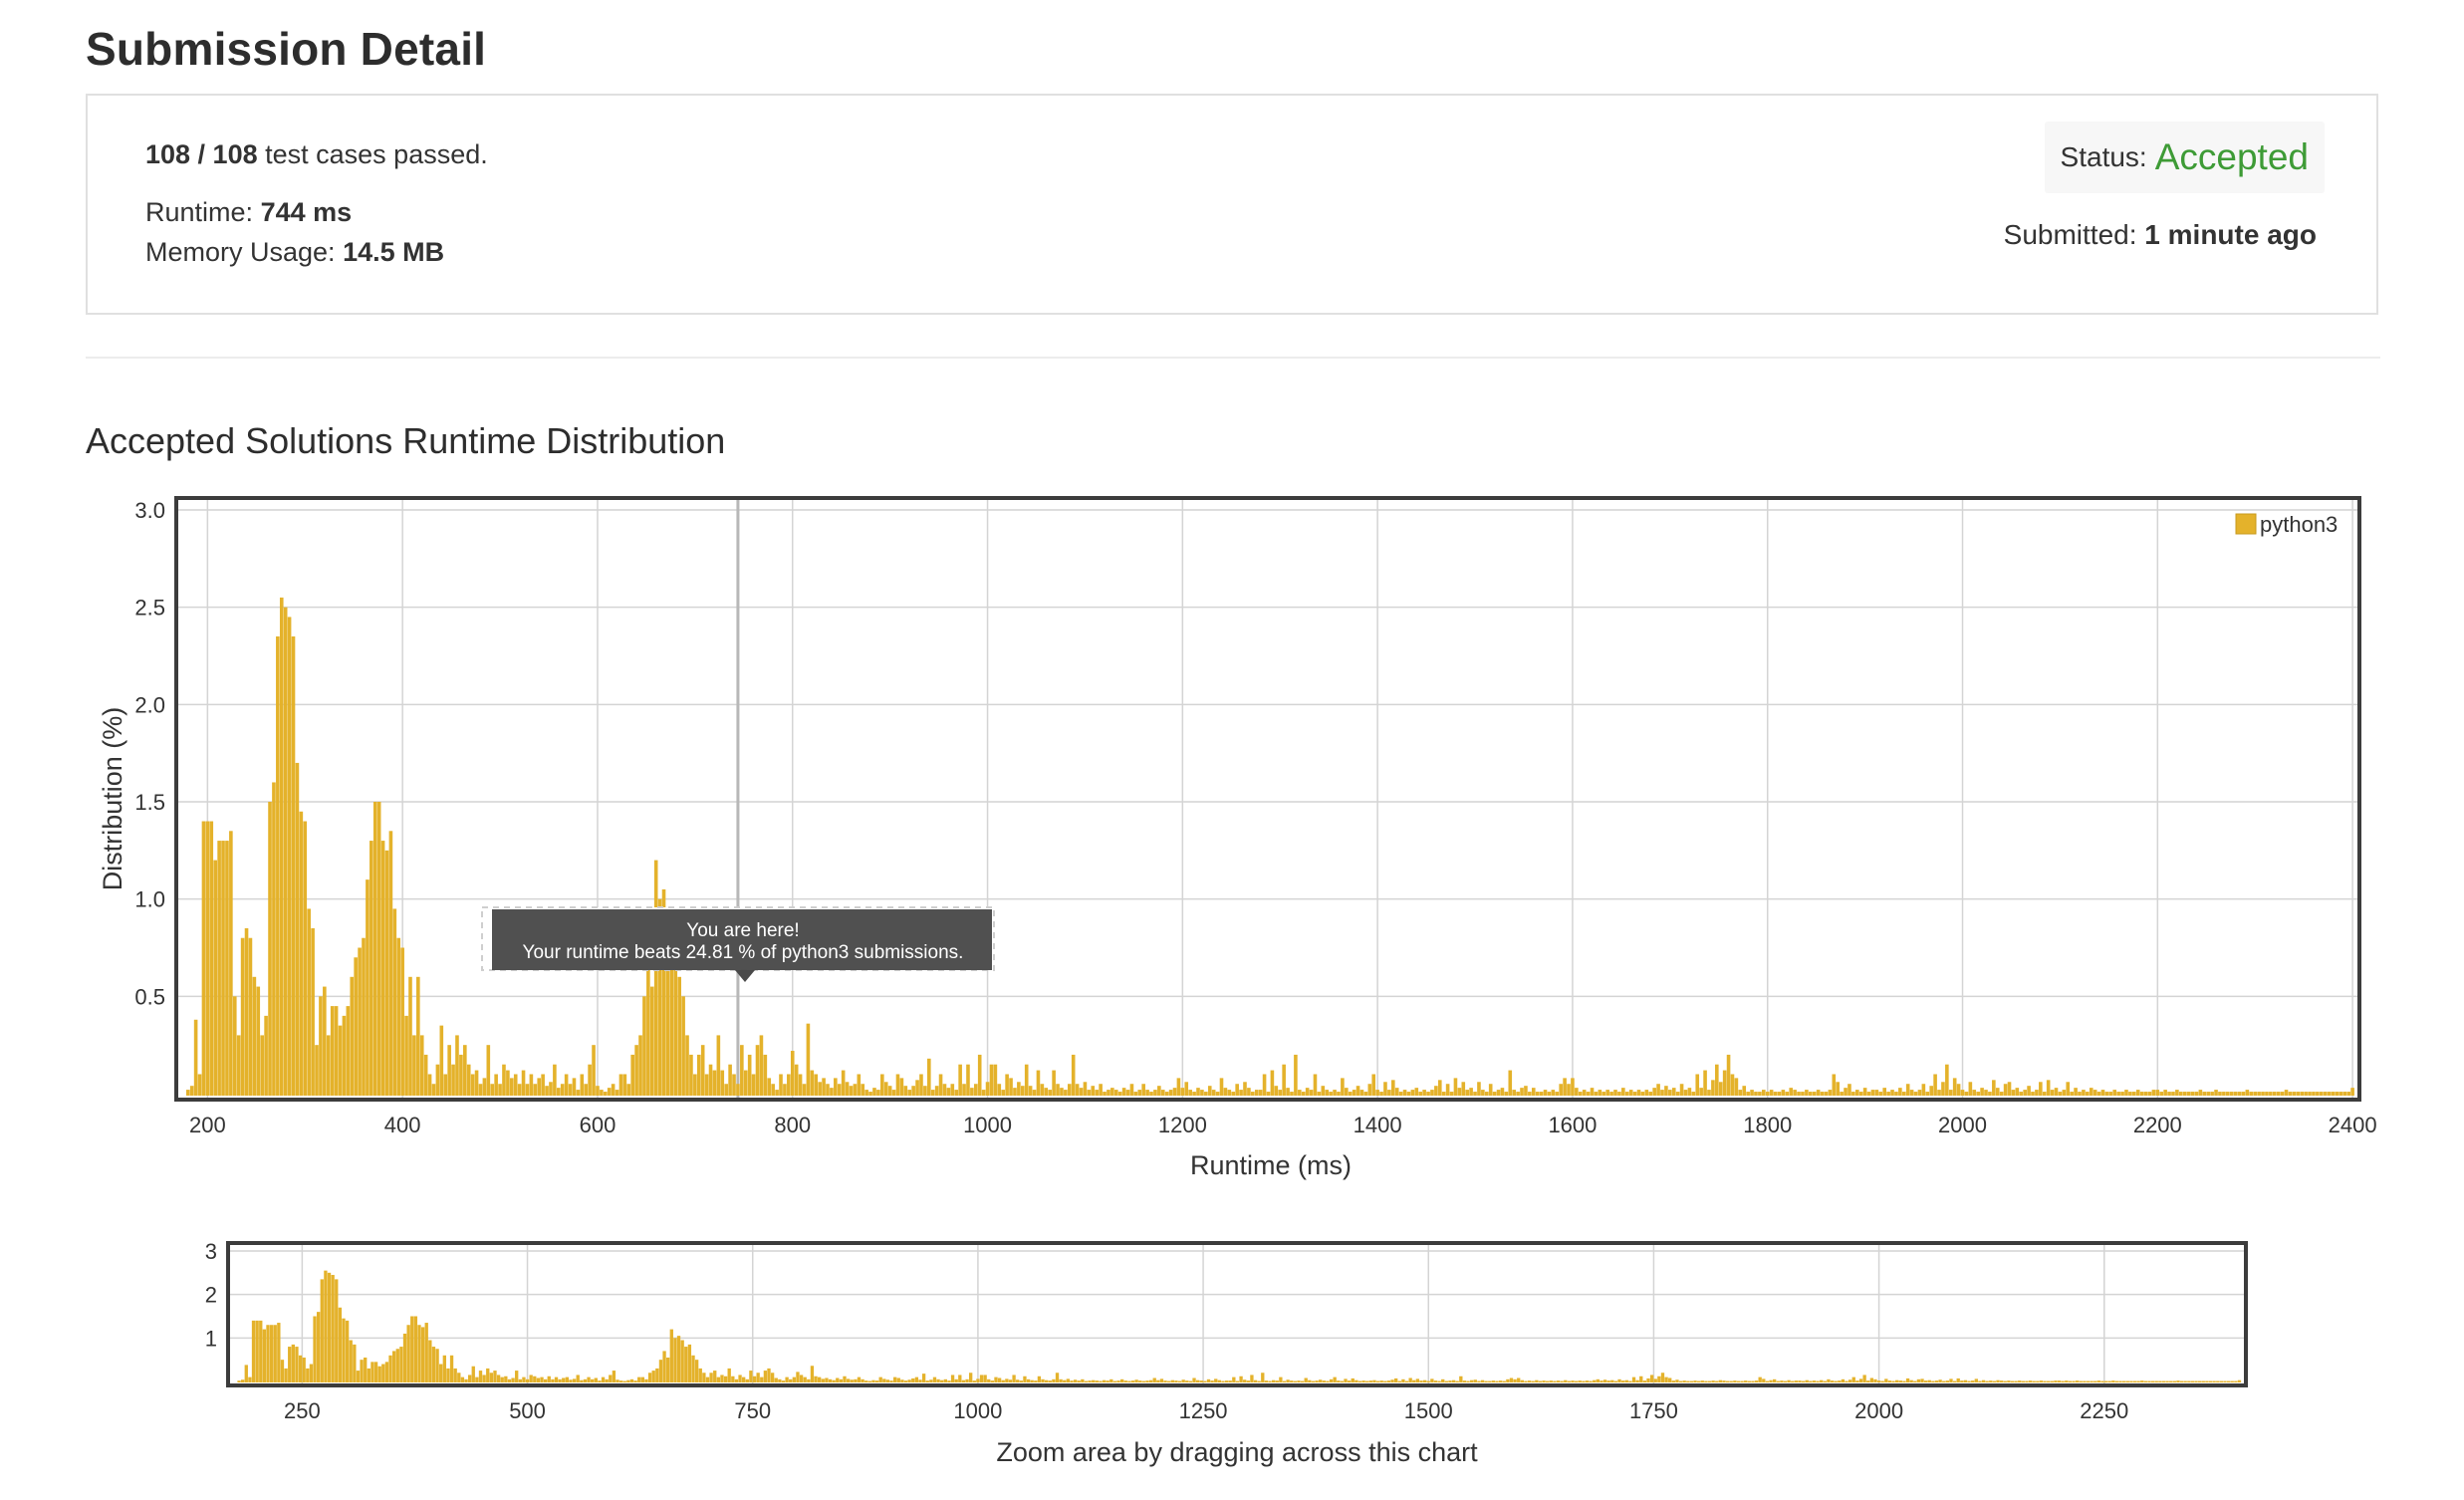  Describe the element at coordinates (2286, 524) in the screenshot. I see `chart-legend: python3` at that location.